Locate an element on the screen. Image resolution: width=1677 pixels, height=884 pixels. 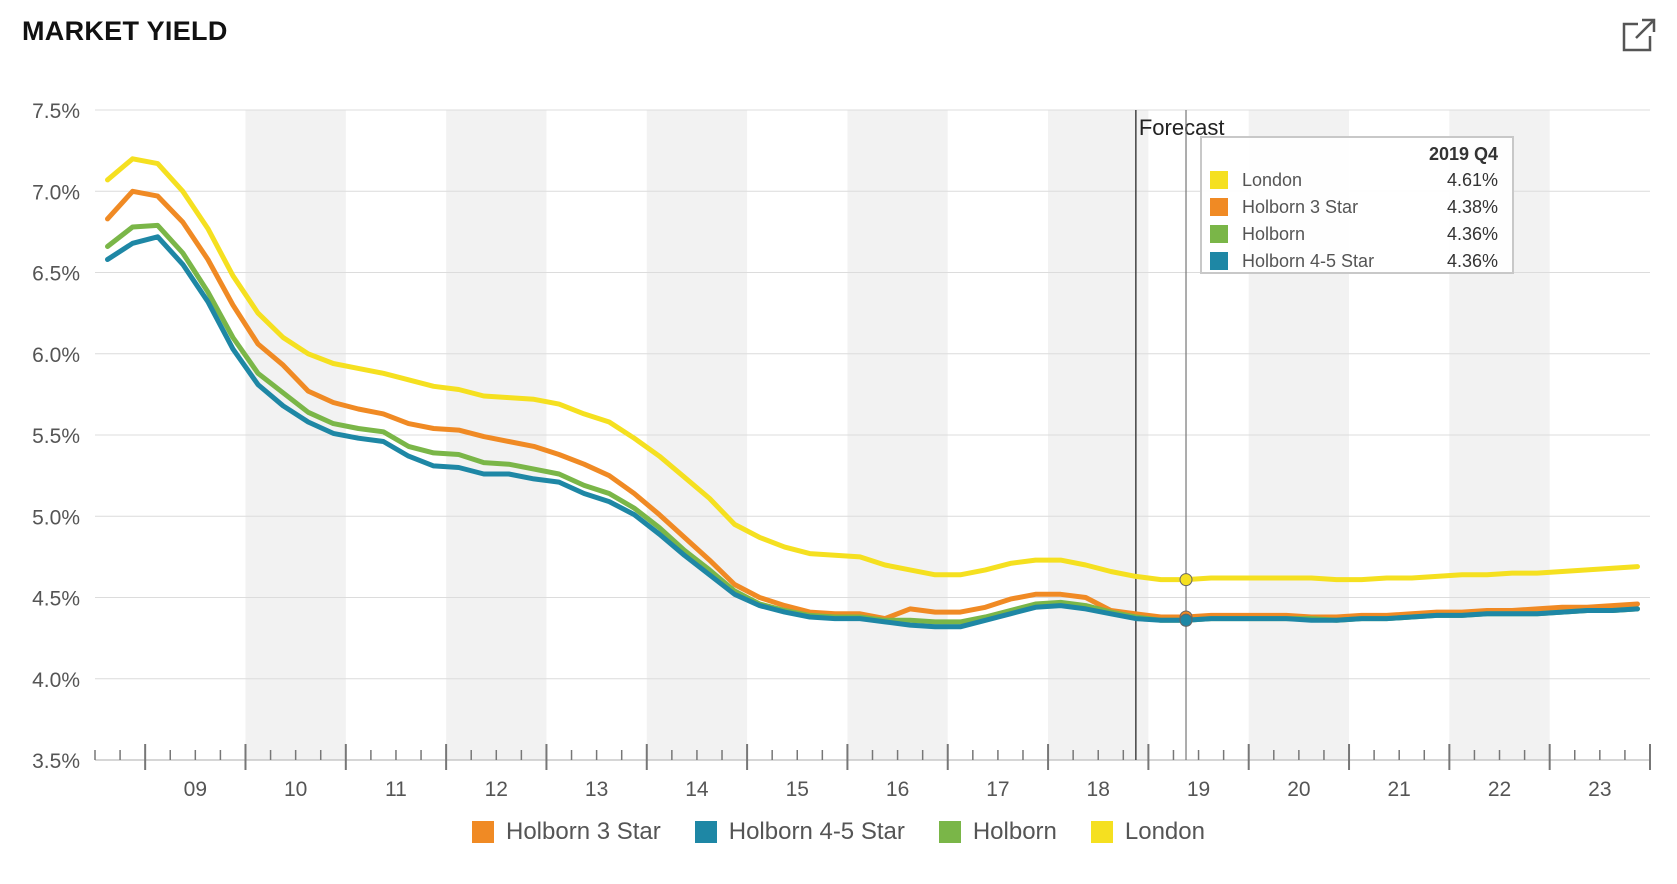
legend-item-holborn: Holborn is located at coordinates (997, 832).